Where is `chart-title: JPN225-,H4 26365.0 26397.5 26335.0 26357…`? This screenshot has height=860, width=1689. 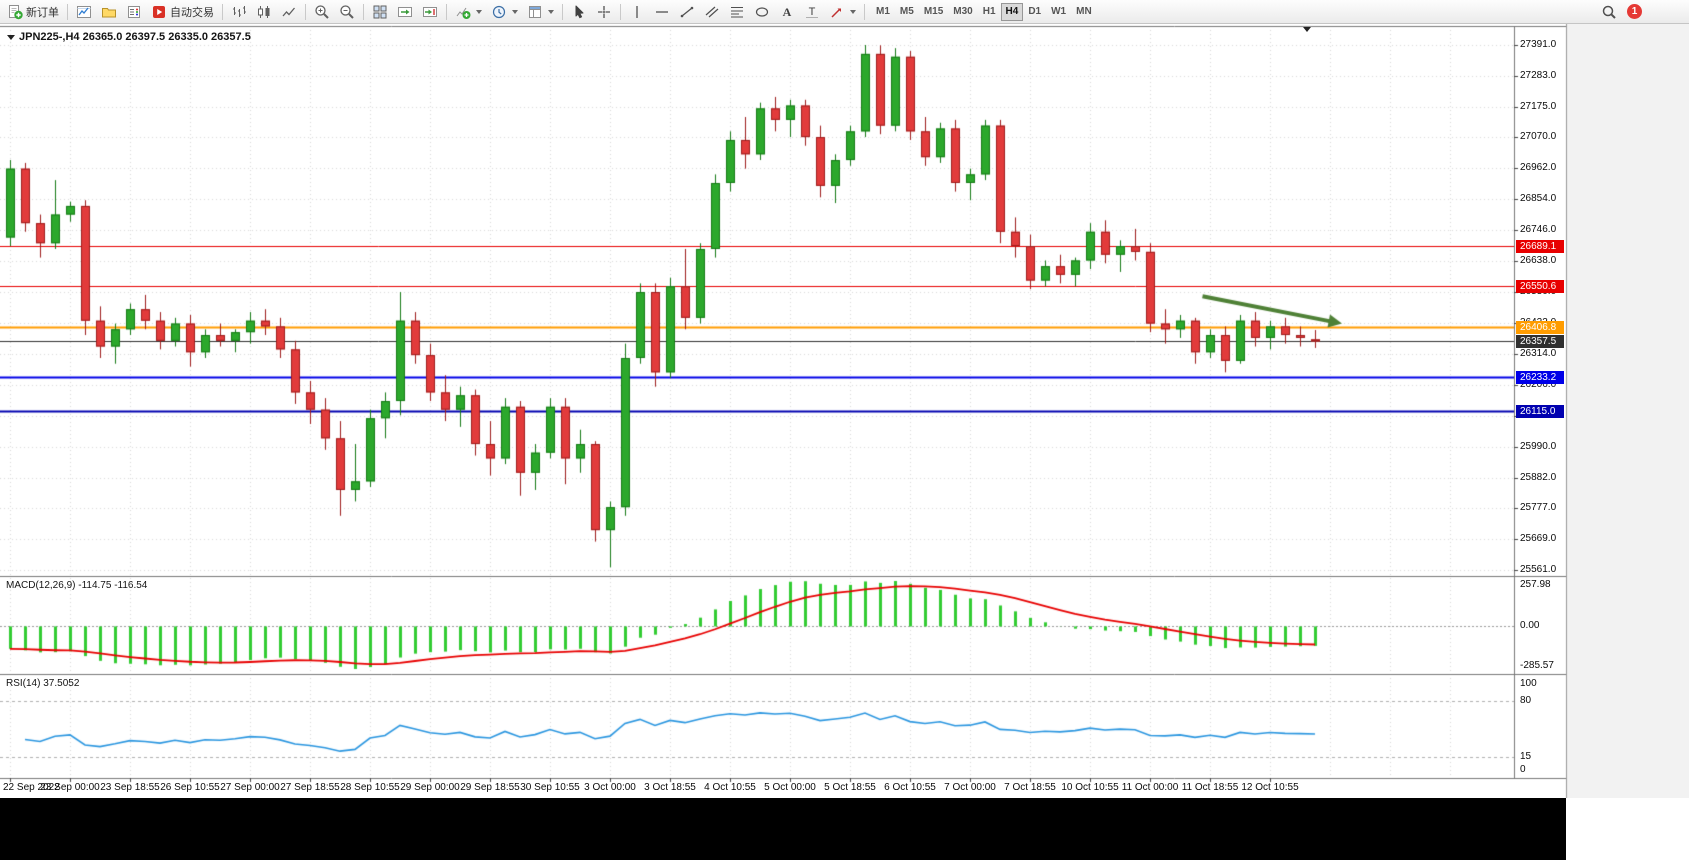
chart-title: JPN225-,H4 26365.0 26397.5 26335.0 26357… is located at coordinates (129, 37).